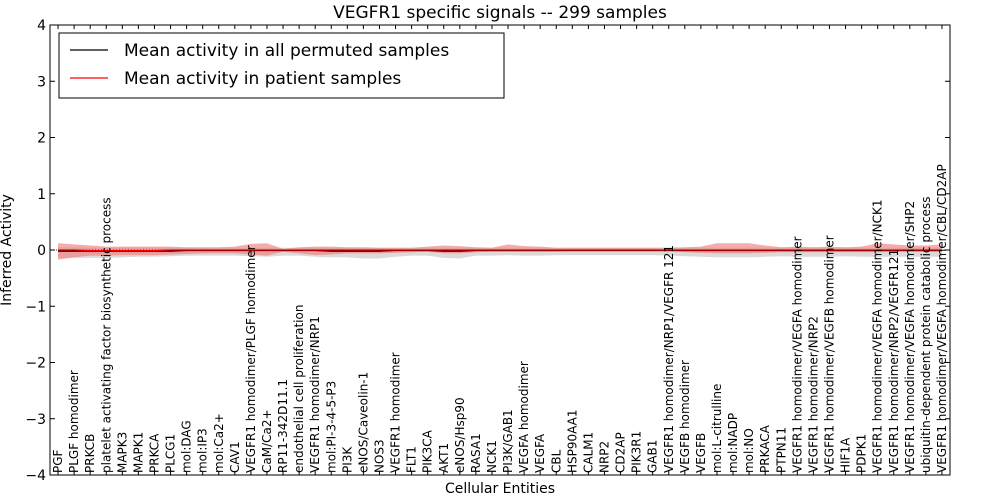 This screenshot has width=1000, height=500. I want to click on category-label: VEGFR1 homodimer/VEGFB homodimer, so click(829, 354).